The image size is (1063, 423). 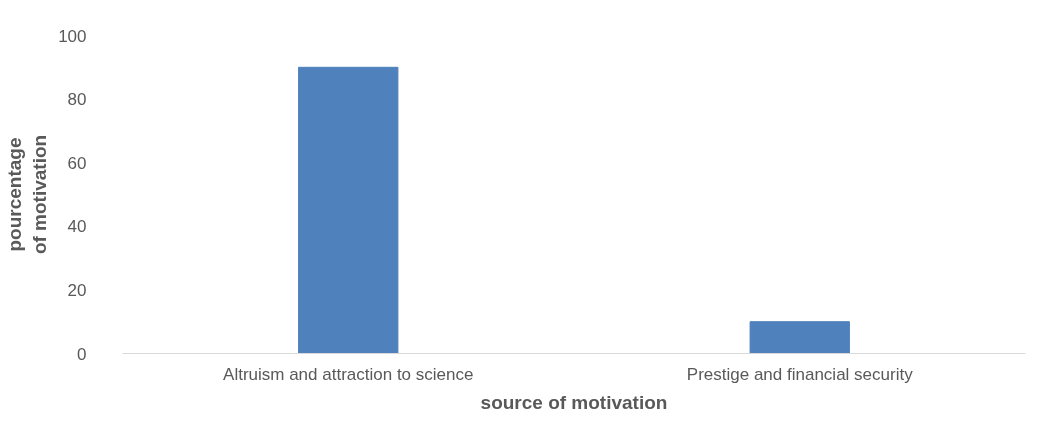 I want to click on y-tick-label: 20, so click(x=77, y=290).